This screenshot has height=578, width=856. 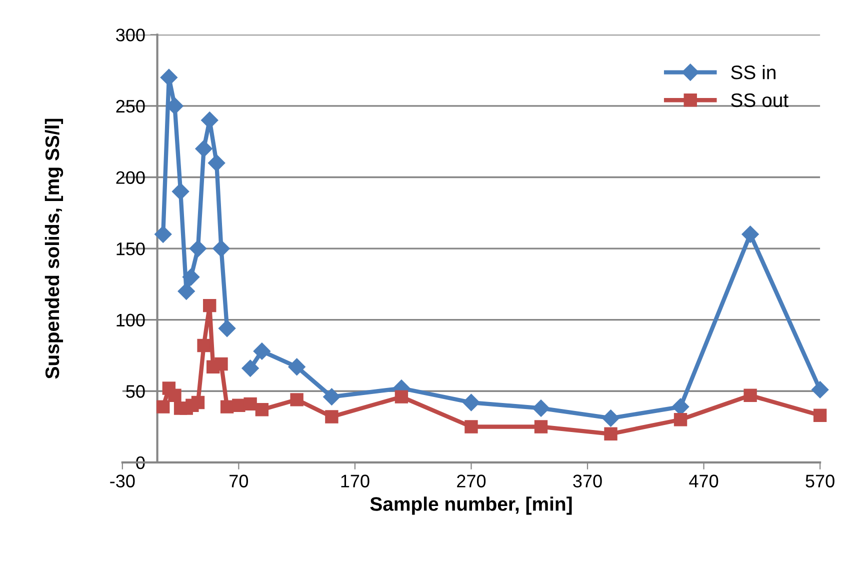 What do you see at coordinates (471, 505) in the screenshot?
I see `x-axis-title: Sample number, [min]` at bounding box center [471, 505].